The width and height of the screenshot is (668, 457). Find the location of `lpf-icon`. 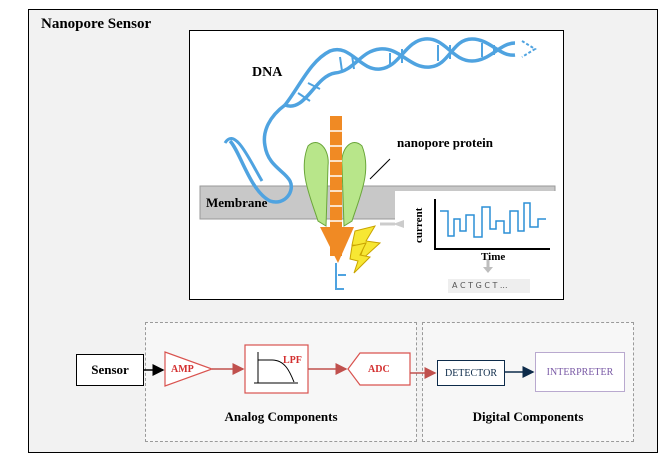

lpf-icon is located at coordinates (276, 368).